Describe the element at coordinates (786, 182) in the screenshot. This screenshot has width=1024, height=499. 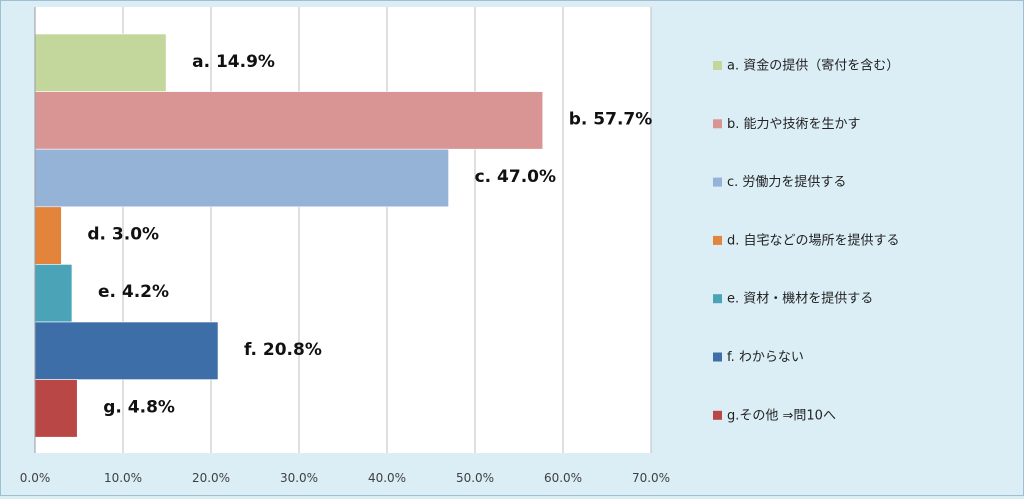
I see `legend-label: c. 労働力を提供する` at that location.